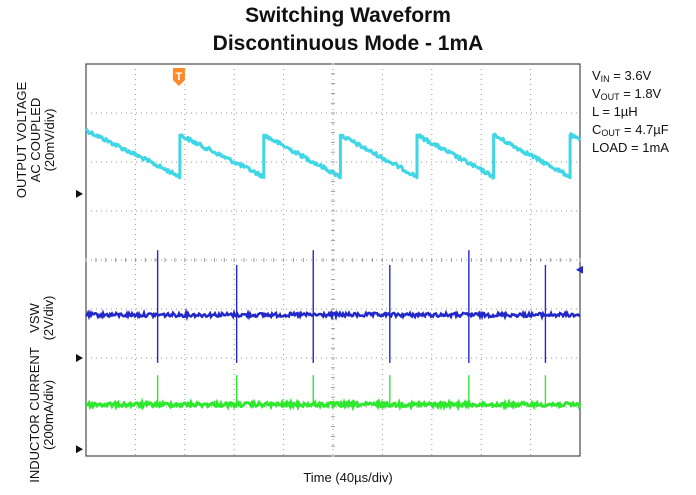  I want to click on trace-vsw, so click(333, 315).